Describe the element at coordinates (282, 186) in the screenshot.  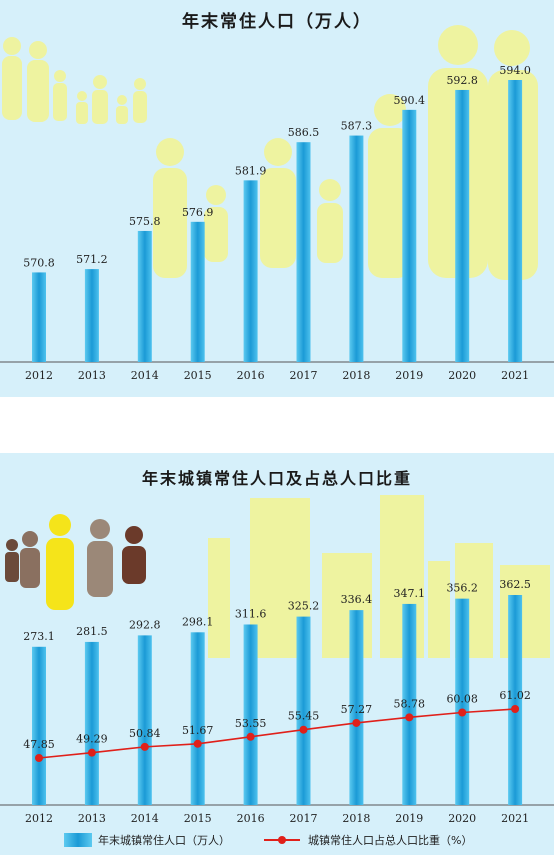
I see `family-silhouette-center` at that location.